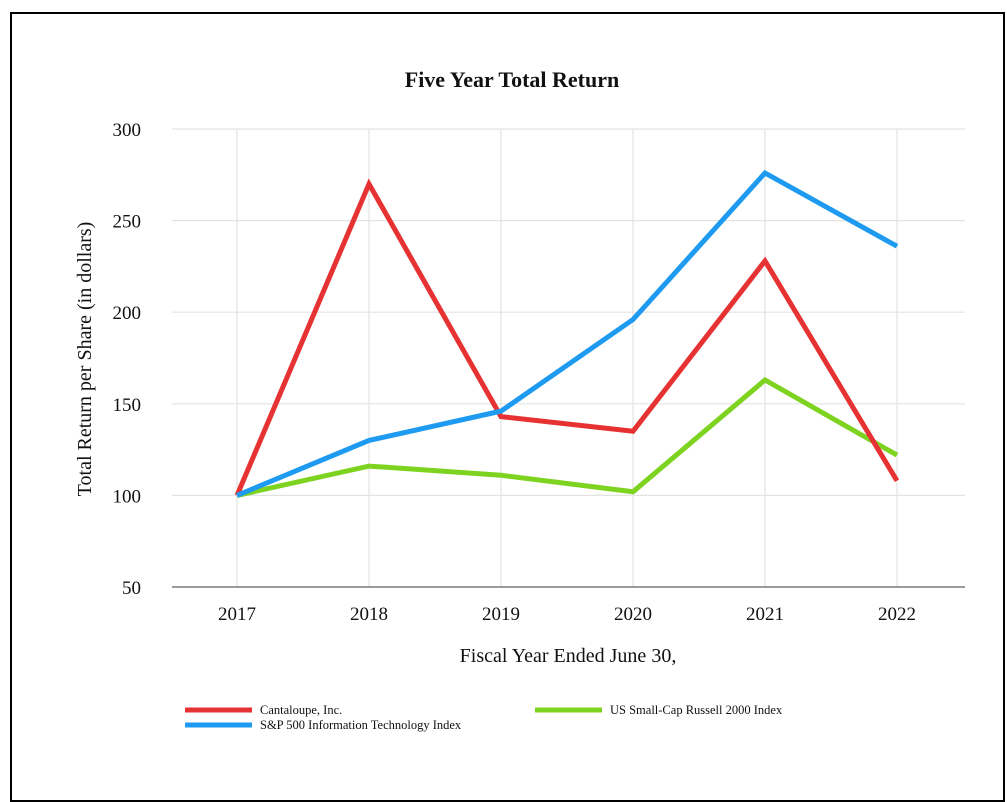  Describe the element at coordinates (369, 614) in the screenshot. I see `x-tick-label: 2018` at that location.